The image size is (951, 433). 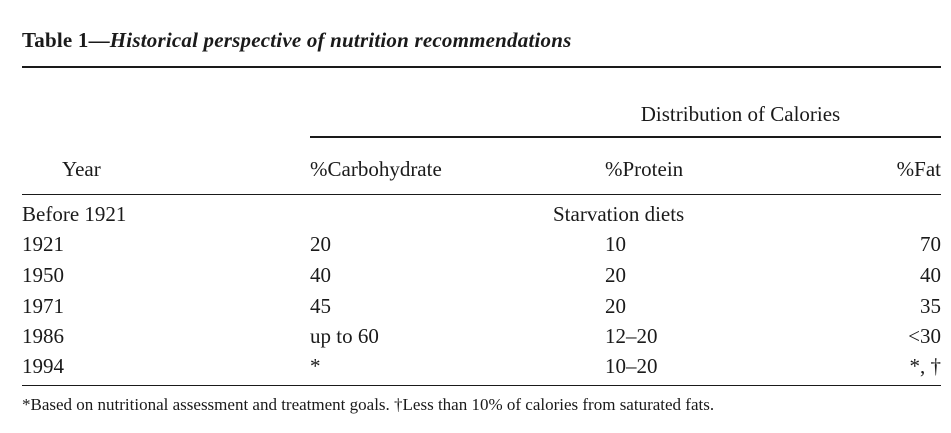 What do you see at coordinates (43, 306) in the screenshot?
I see `cell-year: 1971` at bounding box center [43, 306].